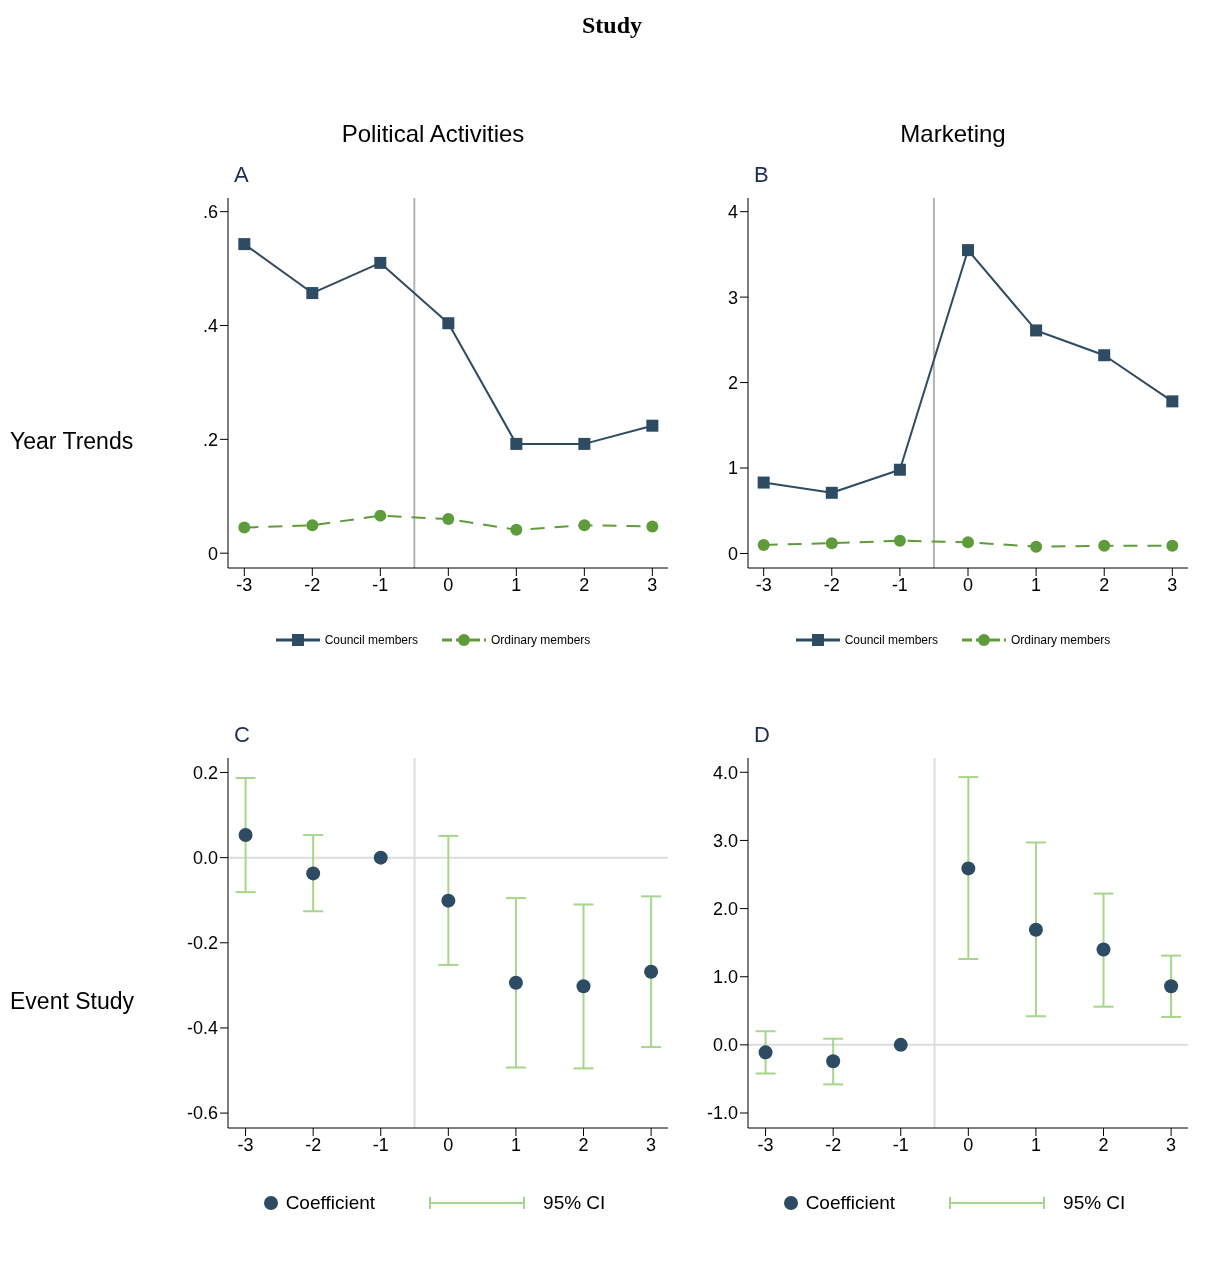  What do you see at coordinates (202, 943) in the screenshot?
I see `y-tick-label: -0.2` at bounding box center [202, 943].